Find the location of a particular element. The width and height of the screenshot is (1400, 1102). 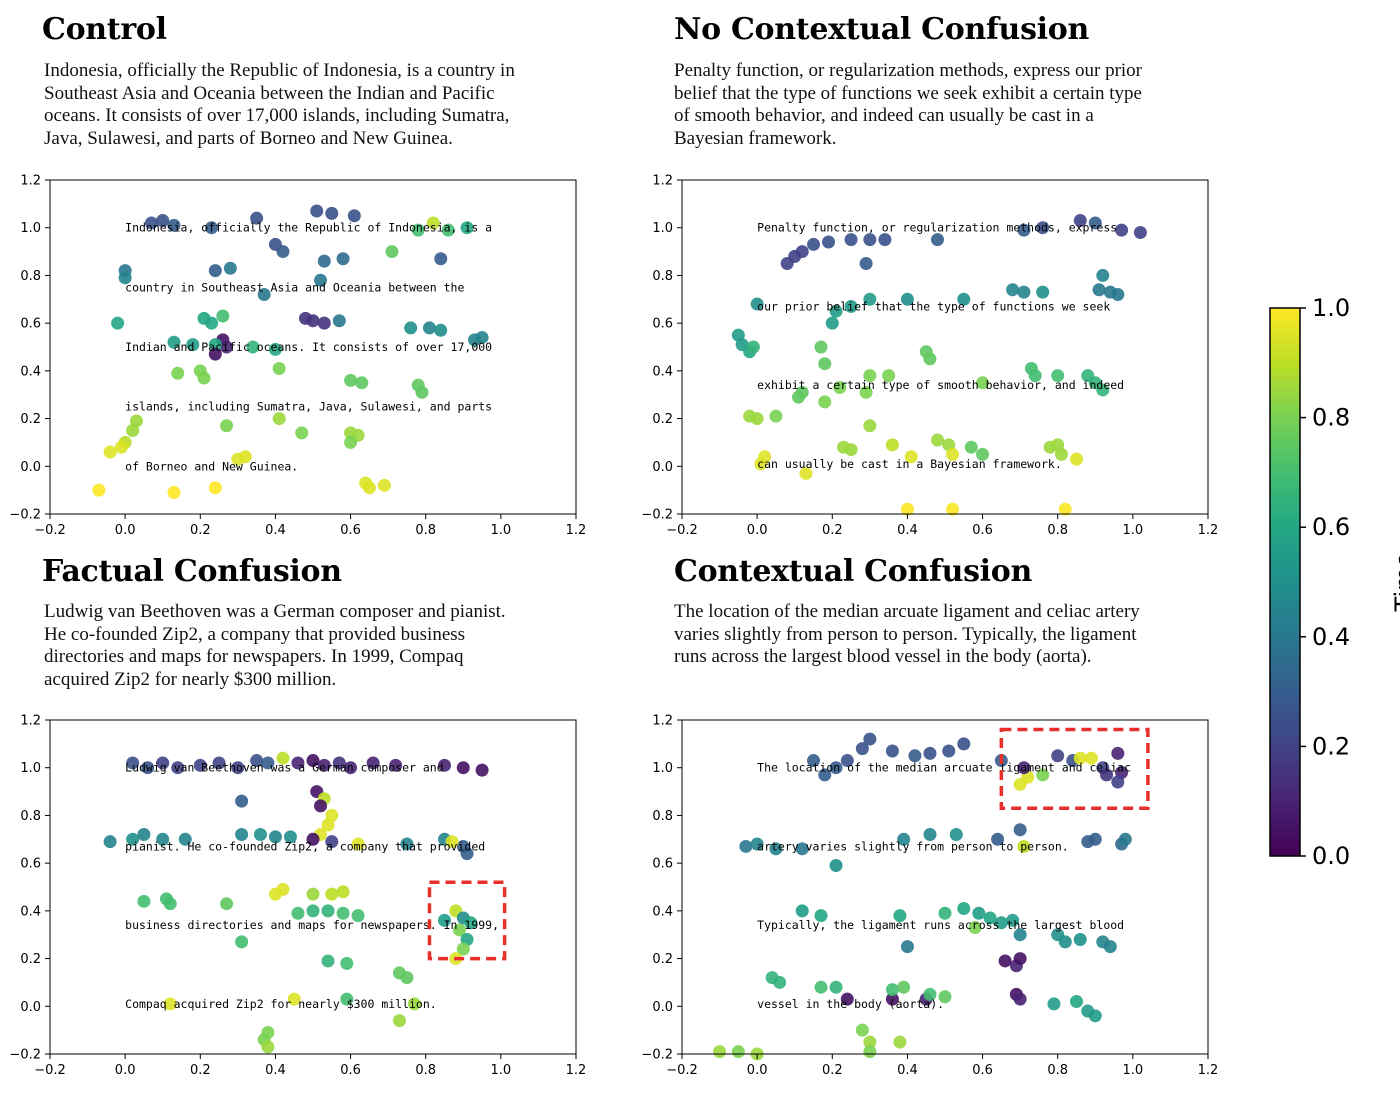

panel-title: No Contextual Confusion is located at coordinates (881, 29).